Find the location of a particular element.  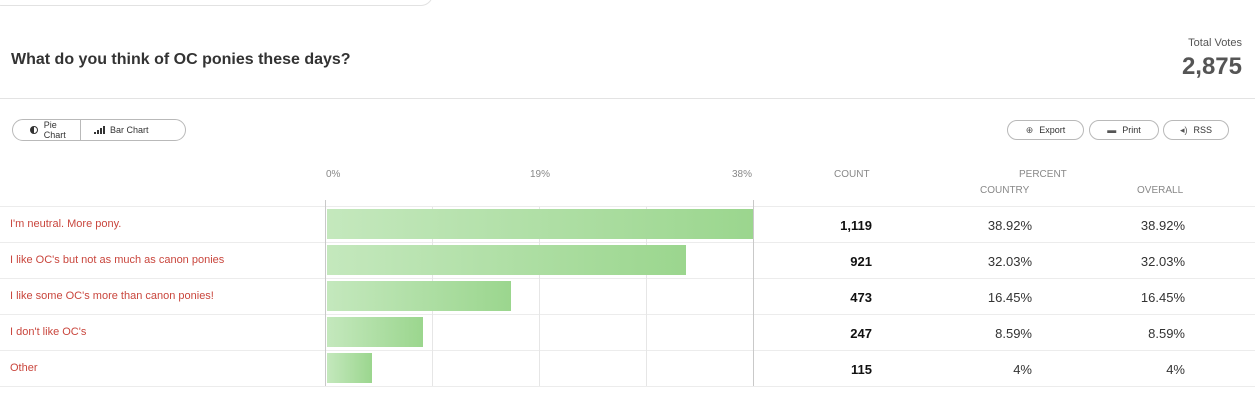

option-percent-overall: 38.92% is located at coordinates (1162, 225).